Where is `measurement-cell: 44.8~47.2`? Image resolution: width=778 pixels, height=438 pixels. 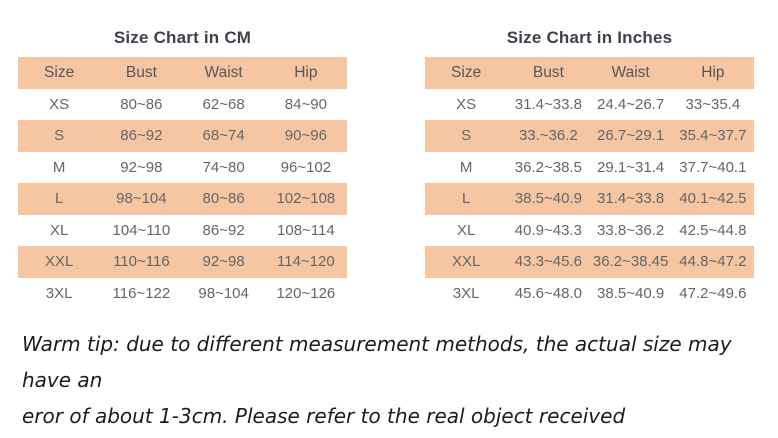
measurement-cell: 44.8~47.2 is located at coordinates (712, 262).